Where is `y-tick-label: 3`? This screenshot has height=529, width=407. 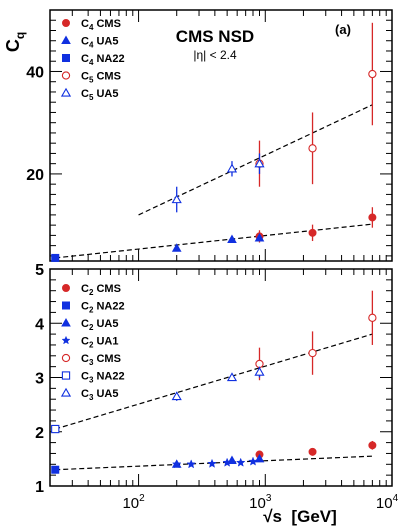 y-tick-label: 3 is located at coordinates (39, 379).